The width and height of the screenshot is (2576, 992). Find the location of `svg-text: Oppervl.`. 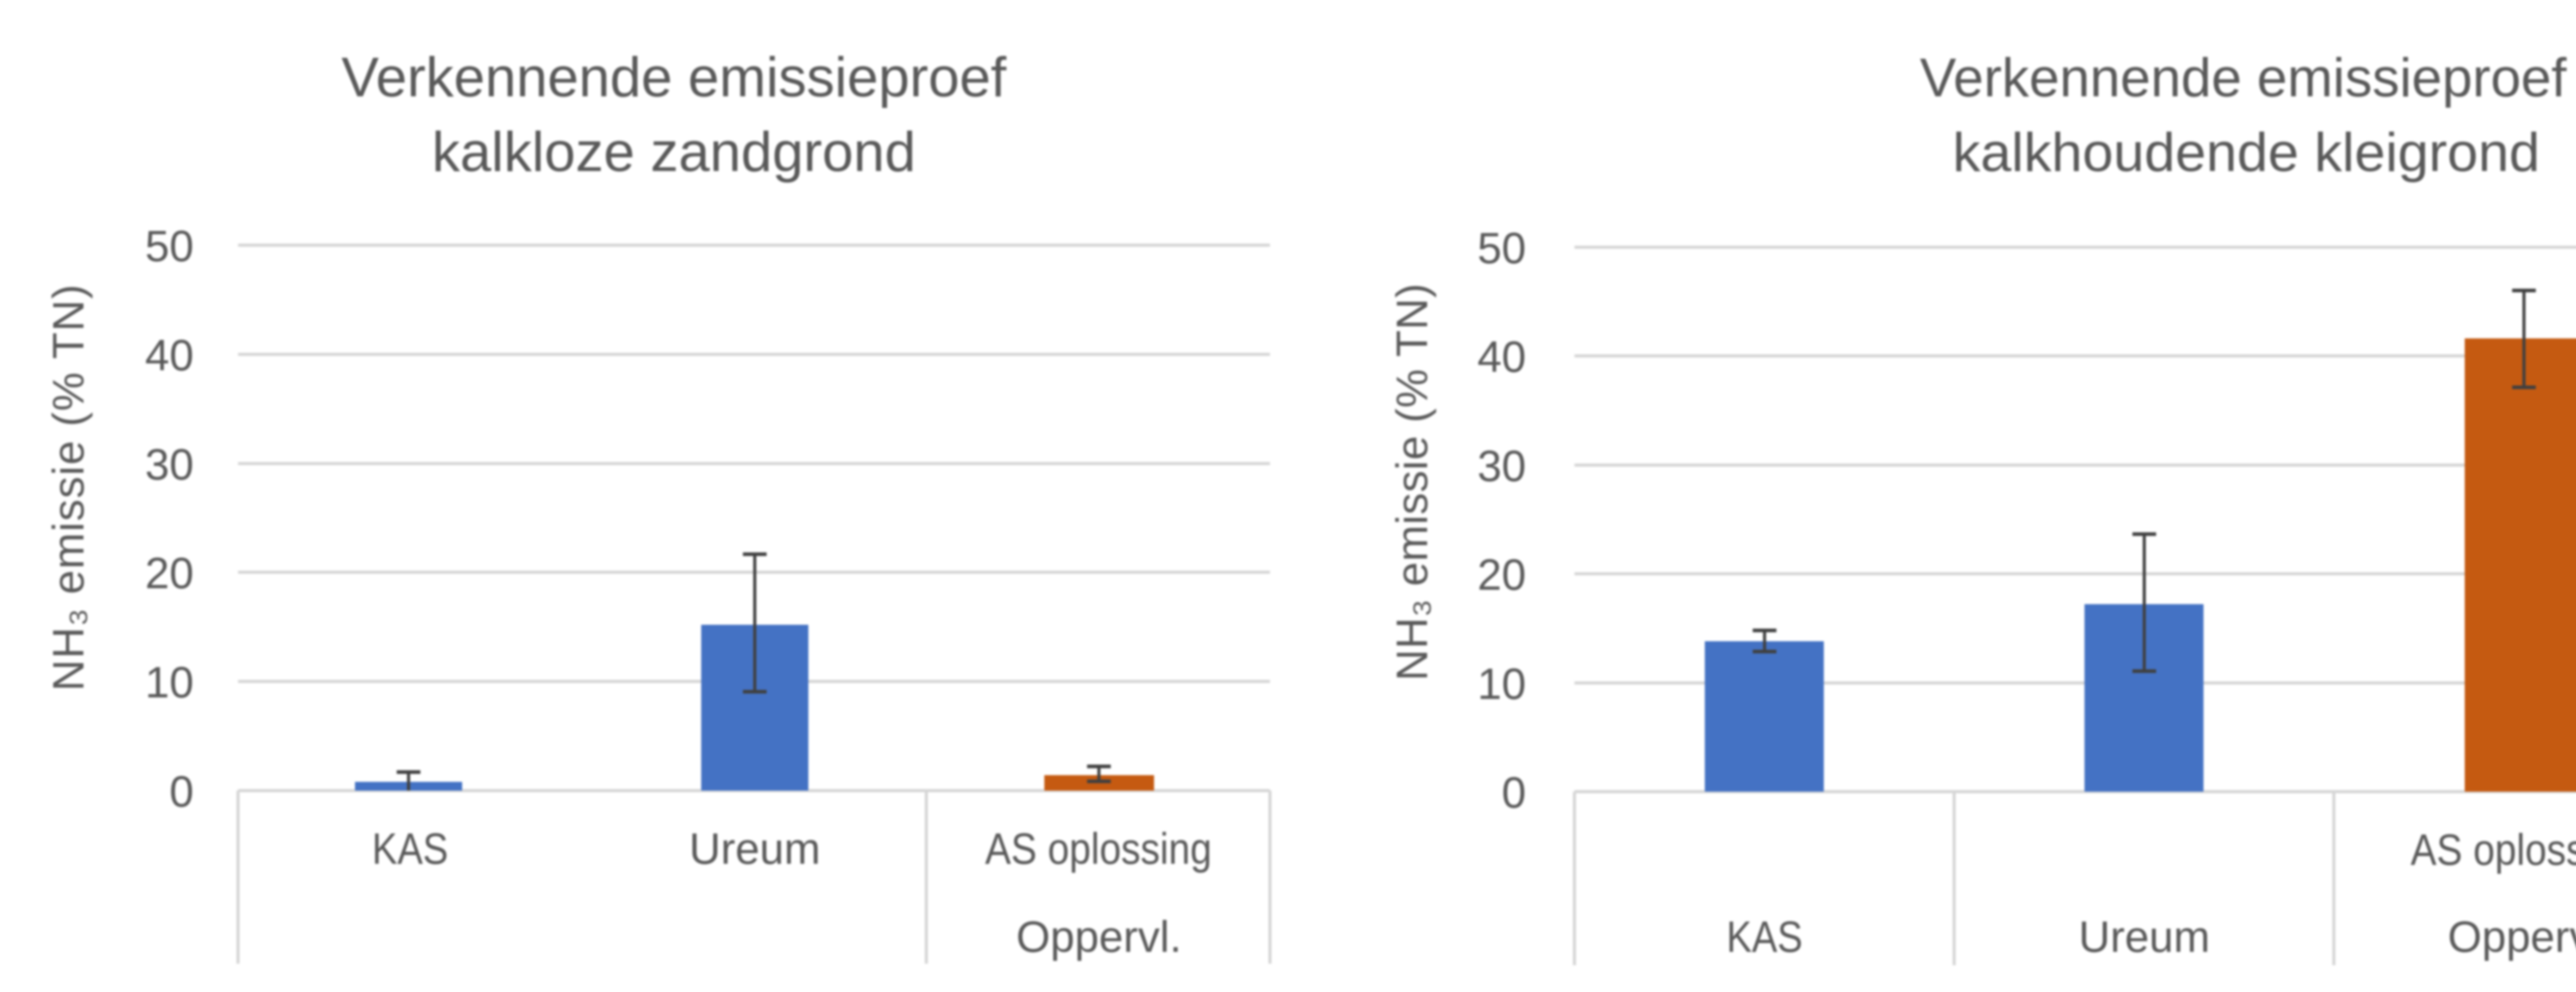

svg-text: Oppervl. is located at coordinates (1098, 937).